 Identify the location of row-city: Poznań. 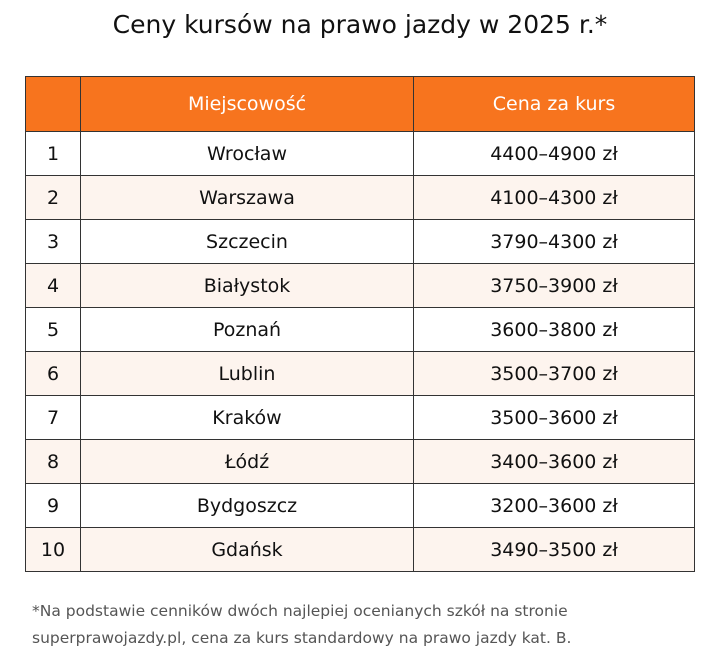
(247, 329).